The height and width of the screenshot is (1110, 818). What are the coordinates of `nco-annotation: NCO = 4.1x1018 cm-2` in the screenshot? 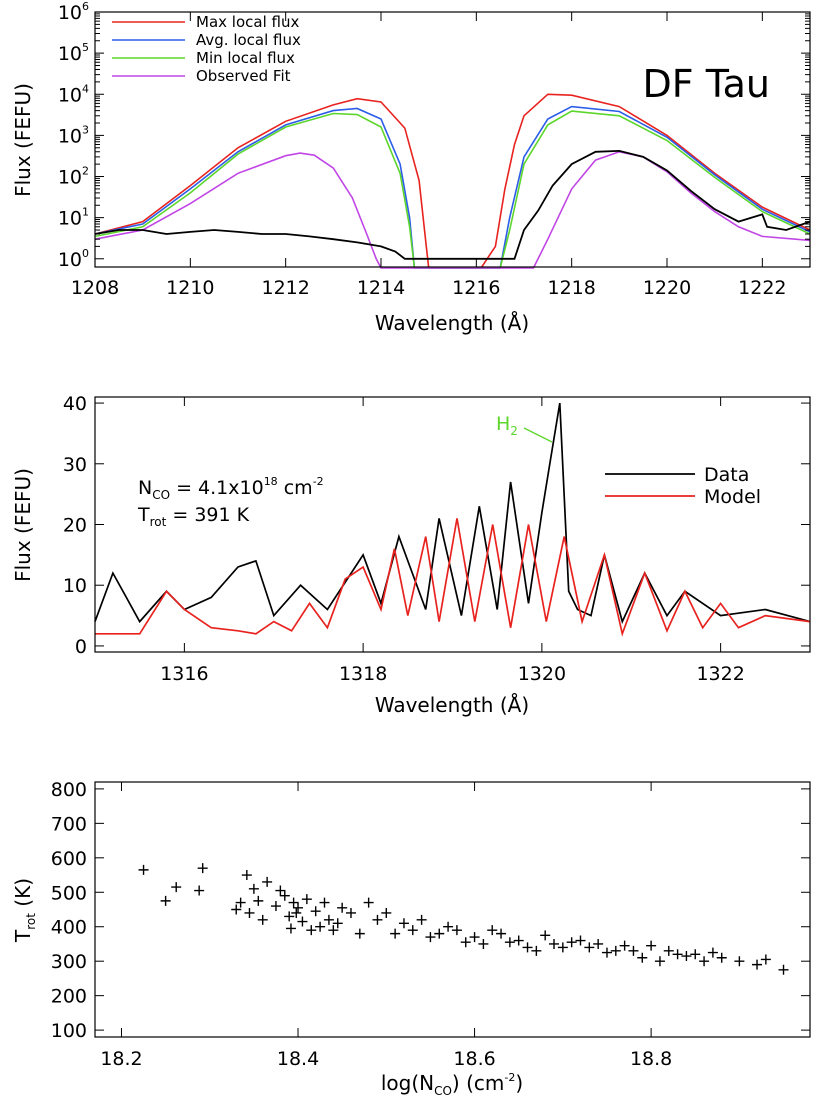 It's located at (231, 488).